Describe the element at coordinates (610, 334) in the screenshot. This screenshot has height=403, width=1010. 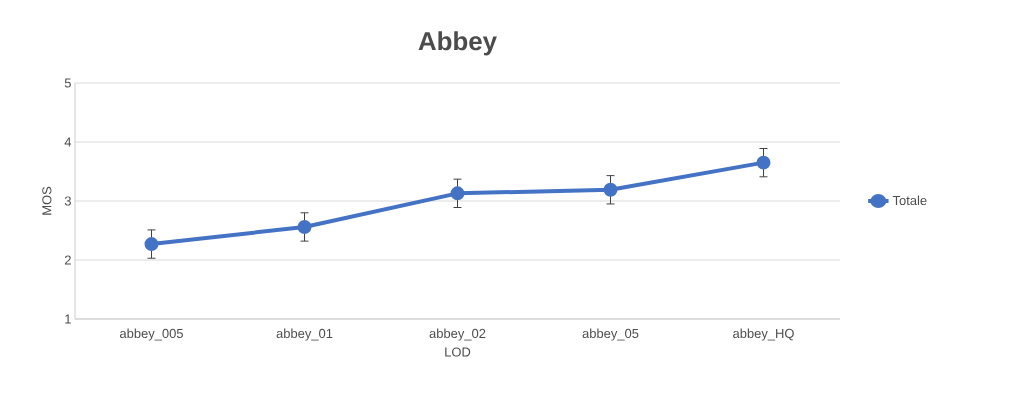
I see `x-tick-label: abbey_05` at that location.